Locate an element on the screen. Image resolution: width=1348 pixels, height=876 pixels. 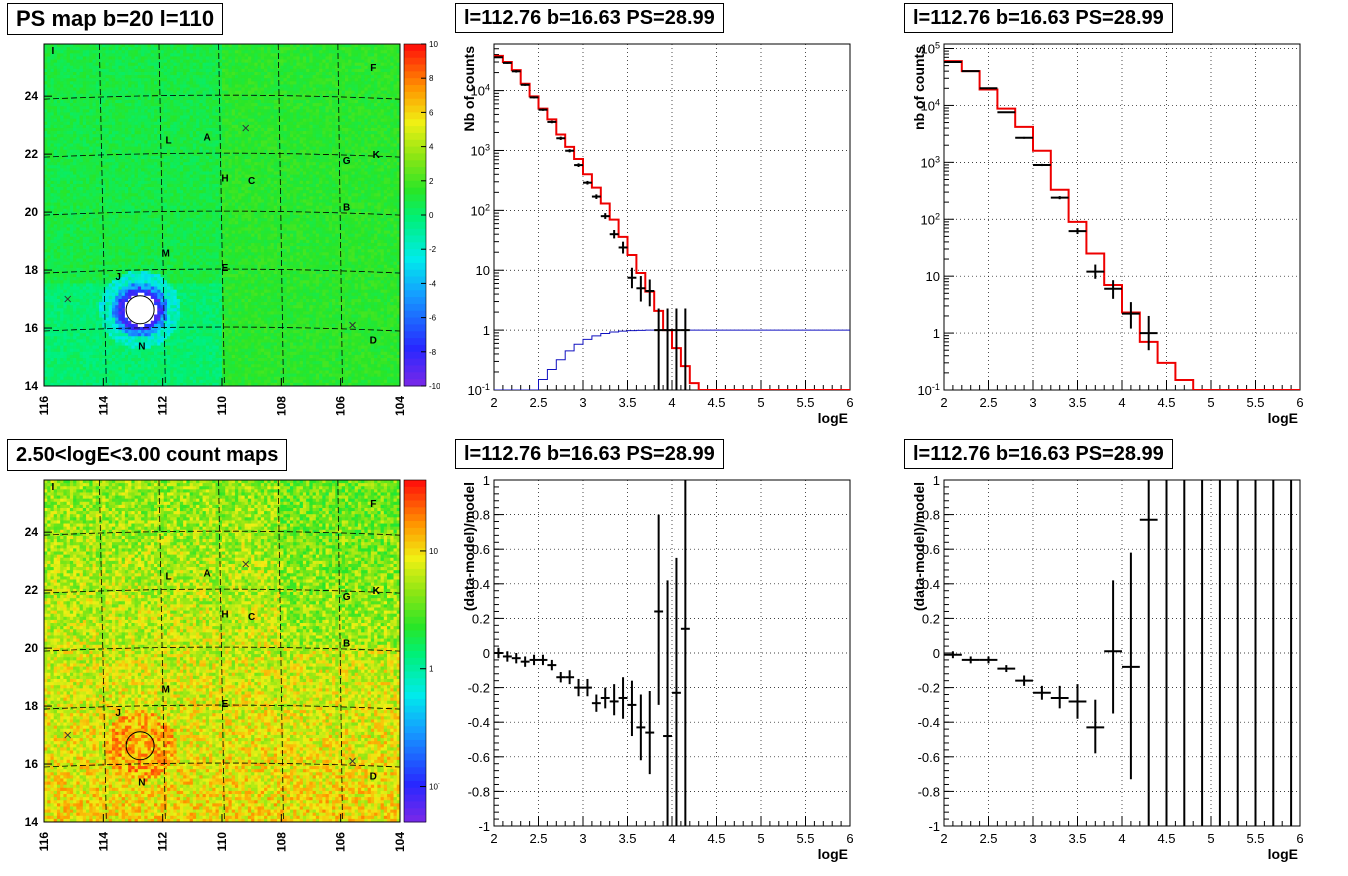
spectrum-fine-title: l=112.76 b=16.63 PS=28.99 is located at coordinates (589, 18).